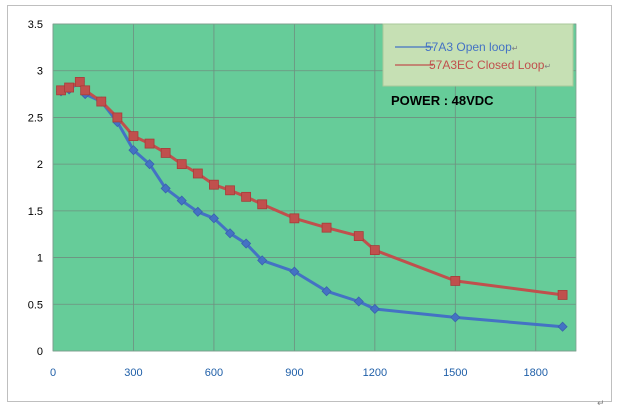 Image resolution: width=626 pixels, height=419 pixels. Describe the element at coordinates (294, 373) in the screenshot. I see `x-tick-label: 900` at that location.